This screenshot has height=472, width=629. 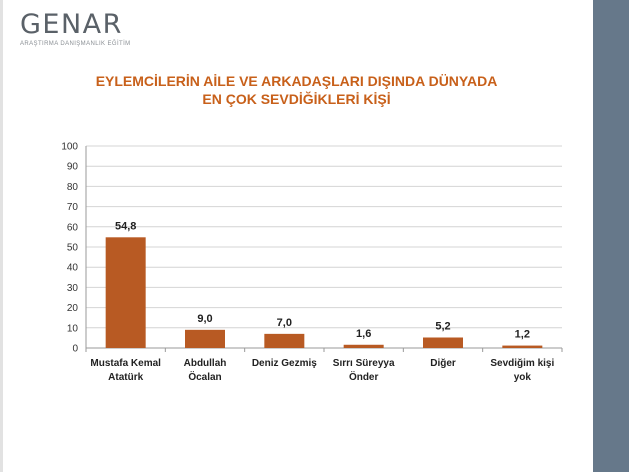 What do you see at coordinates (73, 308) in the screenshot?
I see `y-tick-label: 20` at bounding box center [73, 308].